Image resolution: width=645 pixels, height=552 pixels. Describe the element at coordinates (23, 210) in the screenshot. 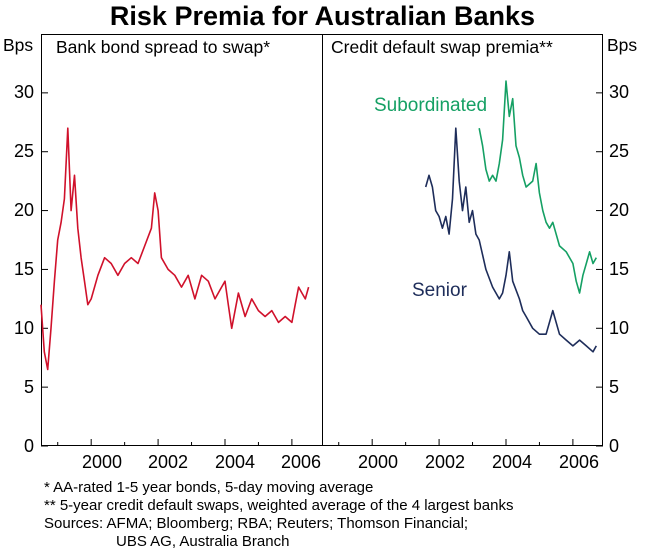

I see `left-y-tick-label: 20` at that location.